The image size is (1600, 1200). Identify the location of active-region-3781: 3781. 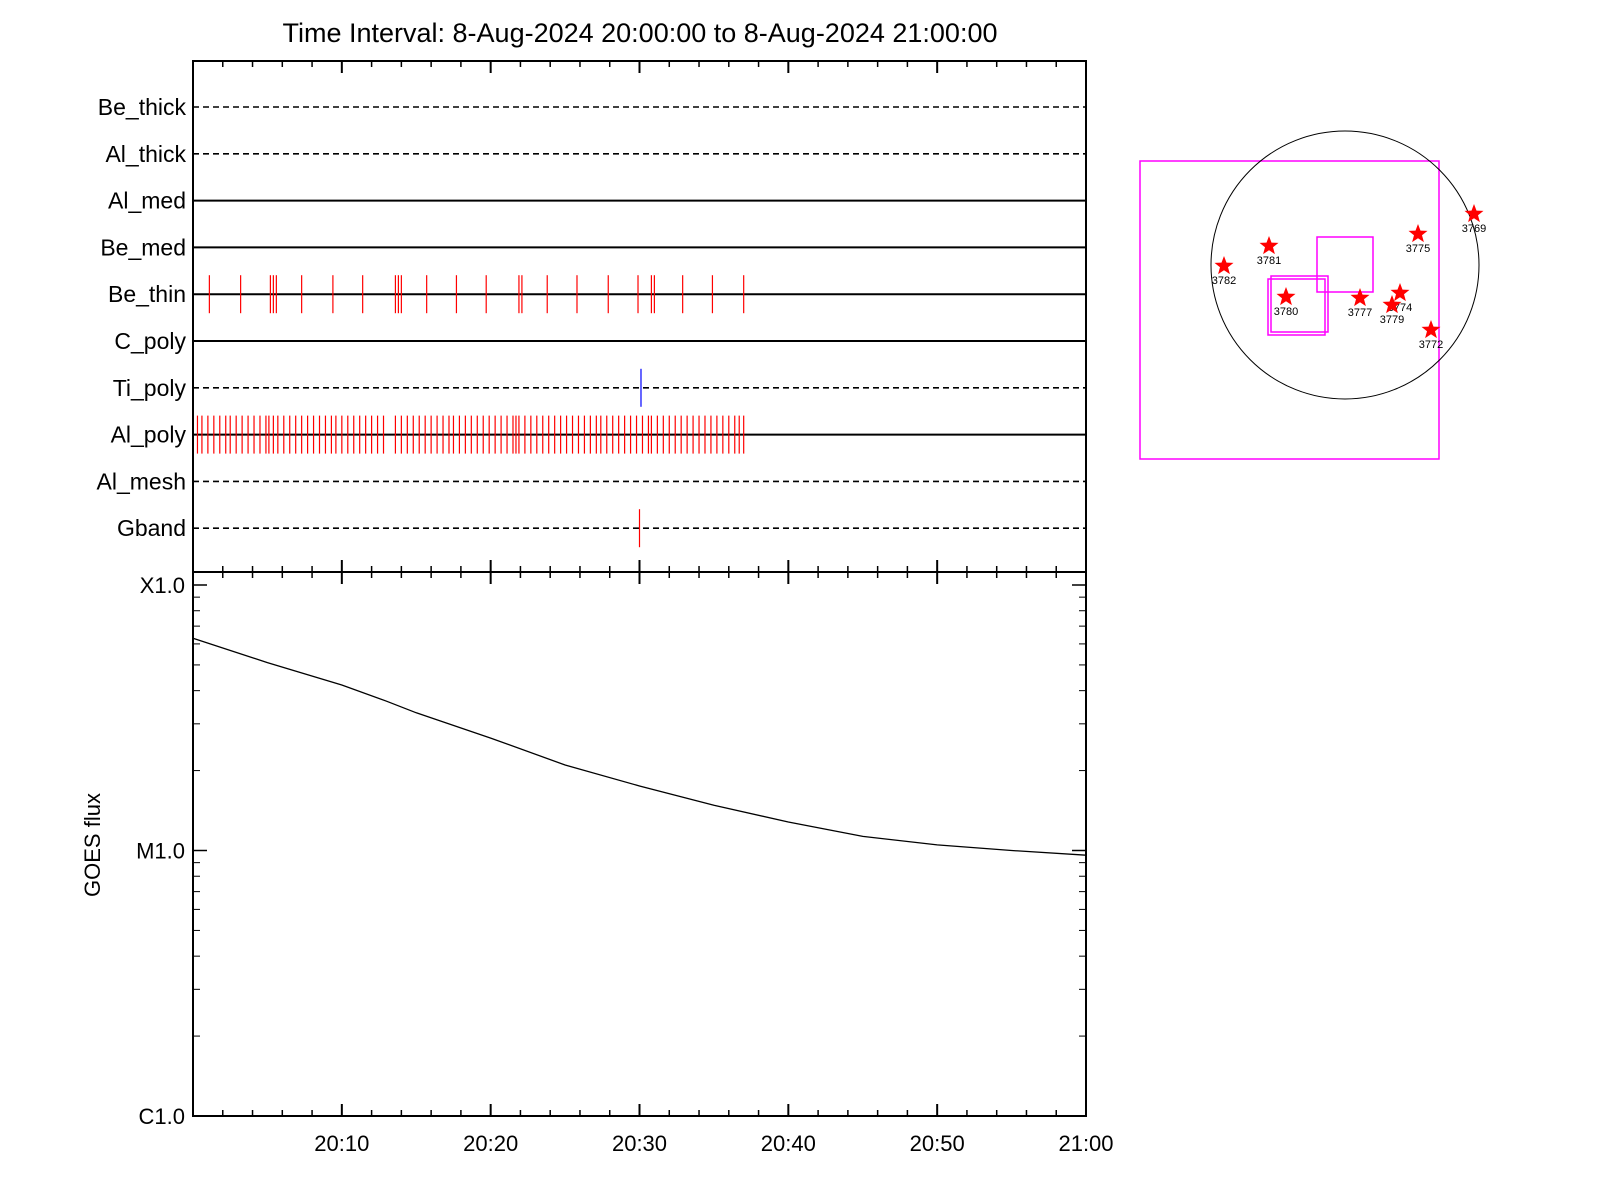
(1269, 251).